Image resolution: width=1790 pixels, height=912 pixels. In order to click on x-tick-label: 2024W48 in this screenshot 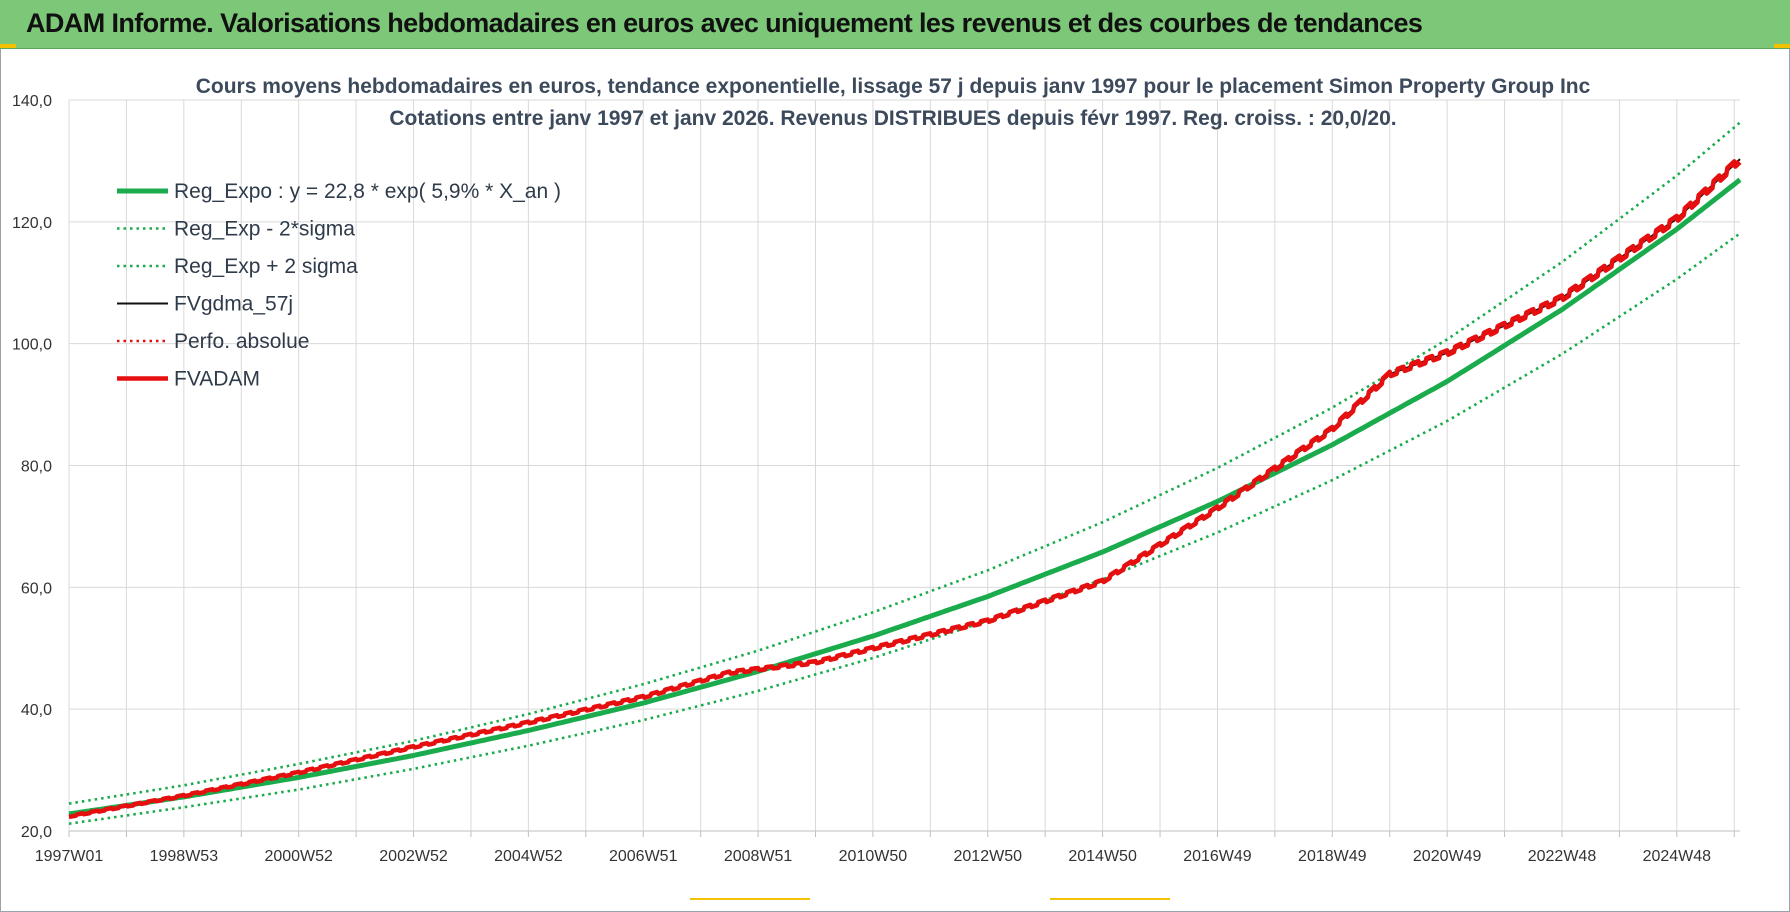, I will do `click(1677, 856)`.